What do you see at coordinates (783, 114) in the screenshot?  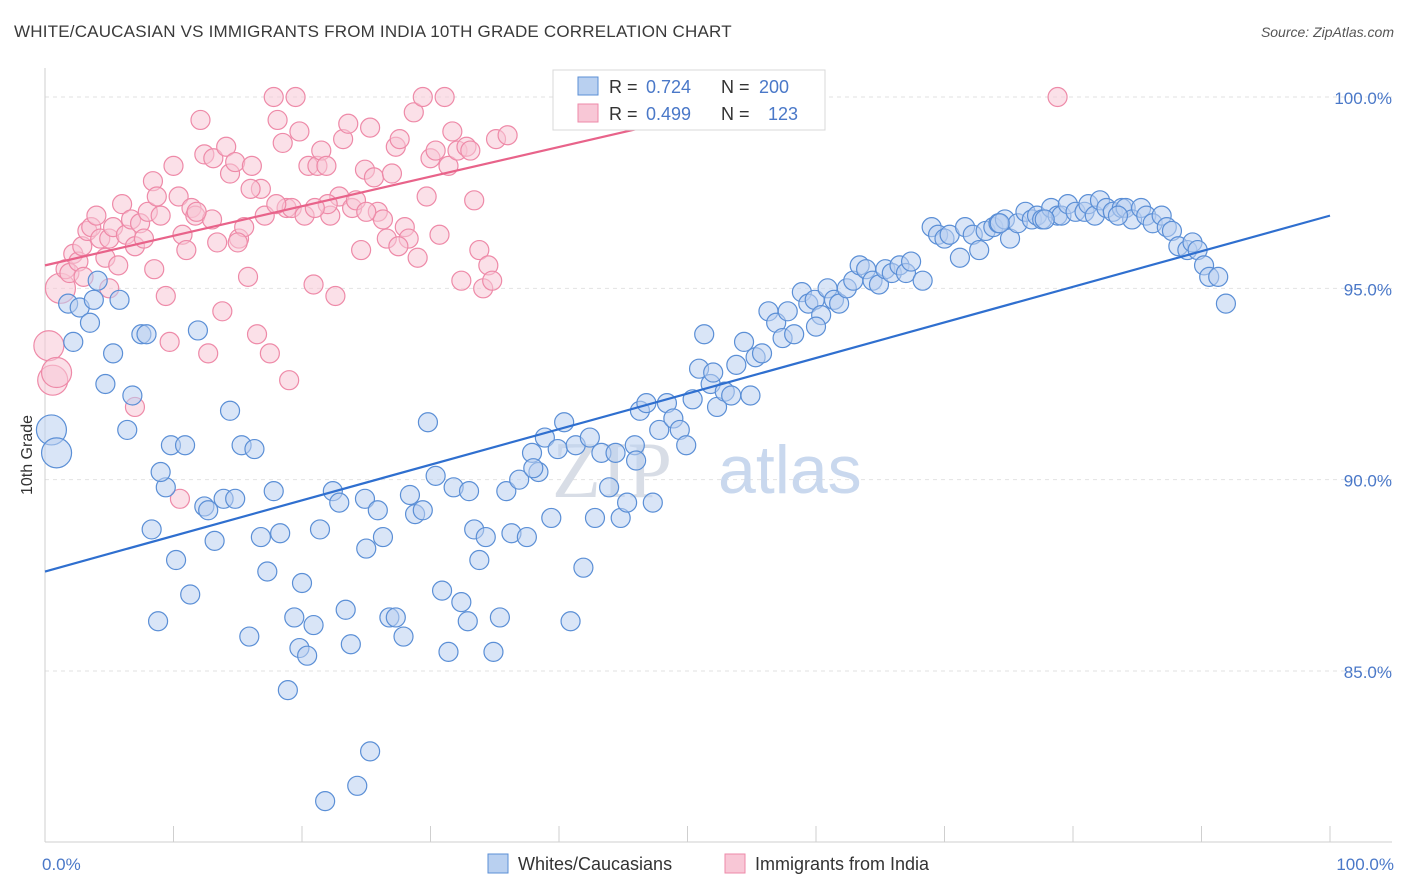 I see `legend-n-value-india: 123` at bounding box center [783, 114].